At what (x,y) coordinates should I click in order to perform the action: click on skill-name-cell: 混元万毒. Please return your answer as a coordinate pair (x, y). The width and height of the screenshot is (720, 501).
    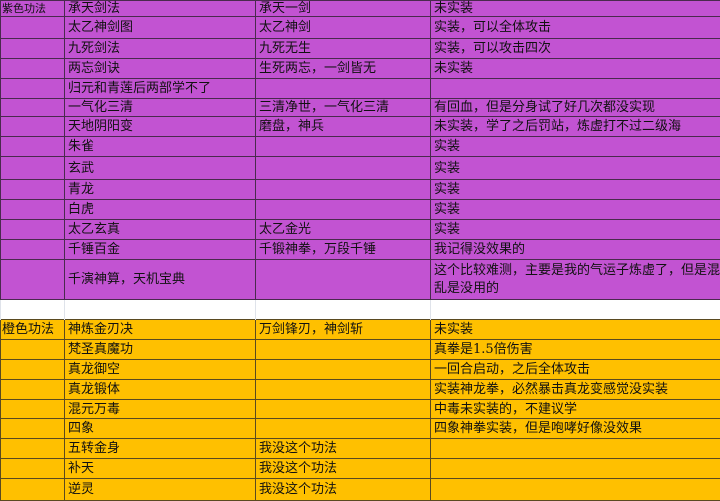
    Looking at the image, I should click on (160, 409).